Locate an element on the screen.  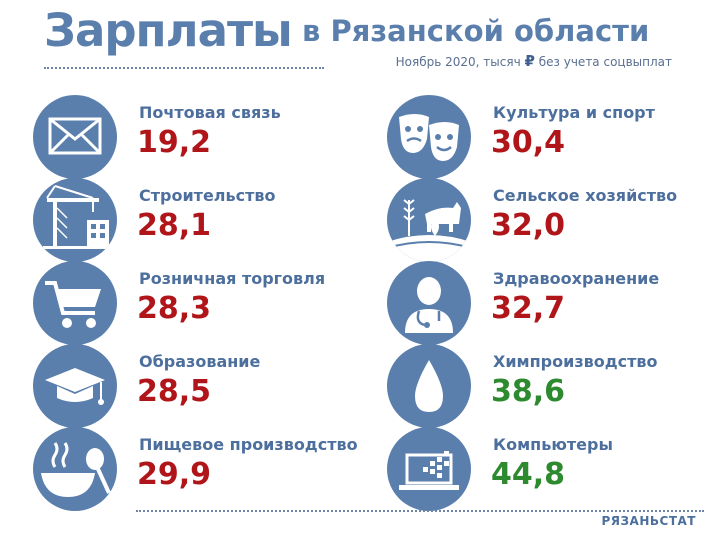
item-value: 19,2 is located at coordinates (174, 142).